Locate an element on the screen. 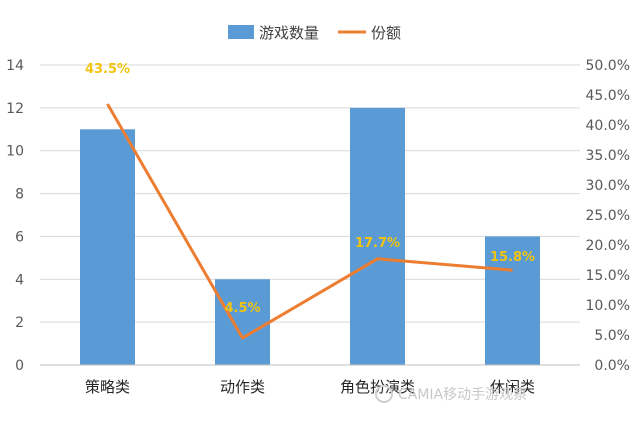  legend-swatch-bar is located at coordinates (241, 32).